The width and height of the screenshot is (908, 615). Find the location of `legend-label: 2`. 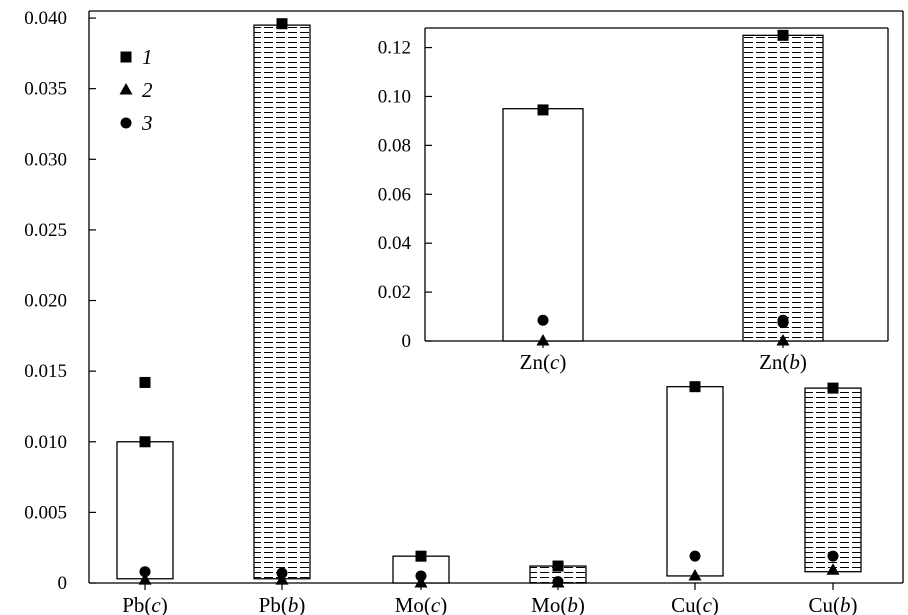

legend-label: 2 is located at coordinates (147, 90).